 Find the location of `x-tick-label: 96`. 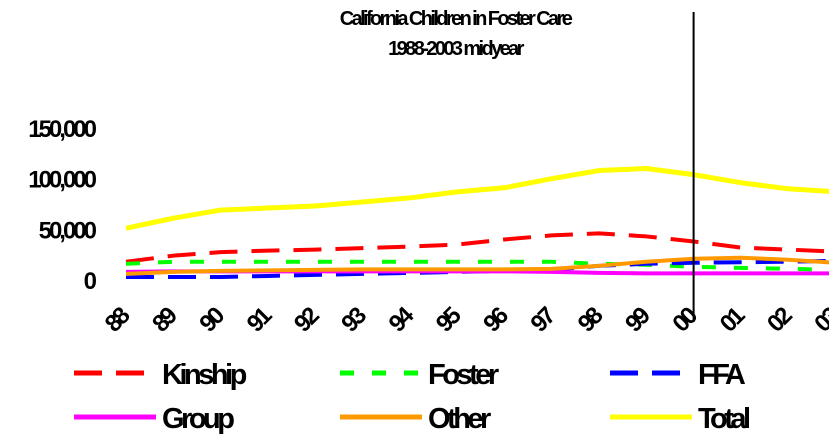

x-tick-label: 96 is located at coordinates (496, 320).